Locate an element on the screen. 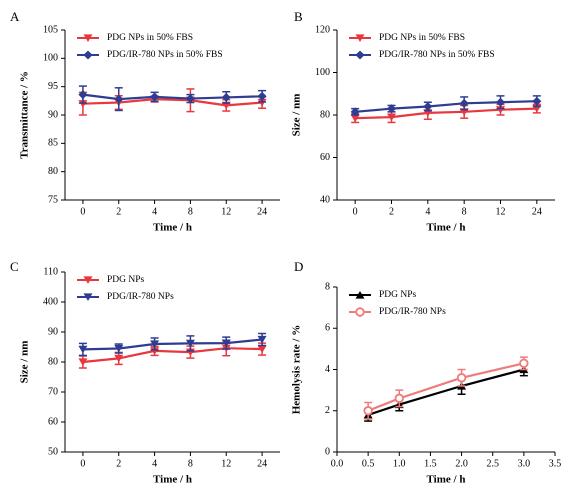 This screenshot has height=501, width=585. y-tick-label: 75 is located at coordinates (53, 199).